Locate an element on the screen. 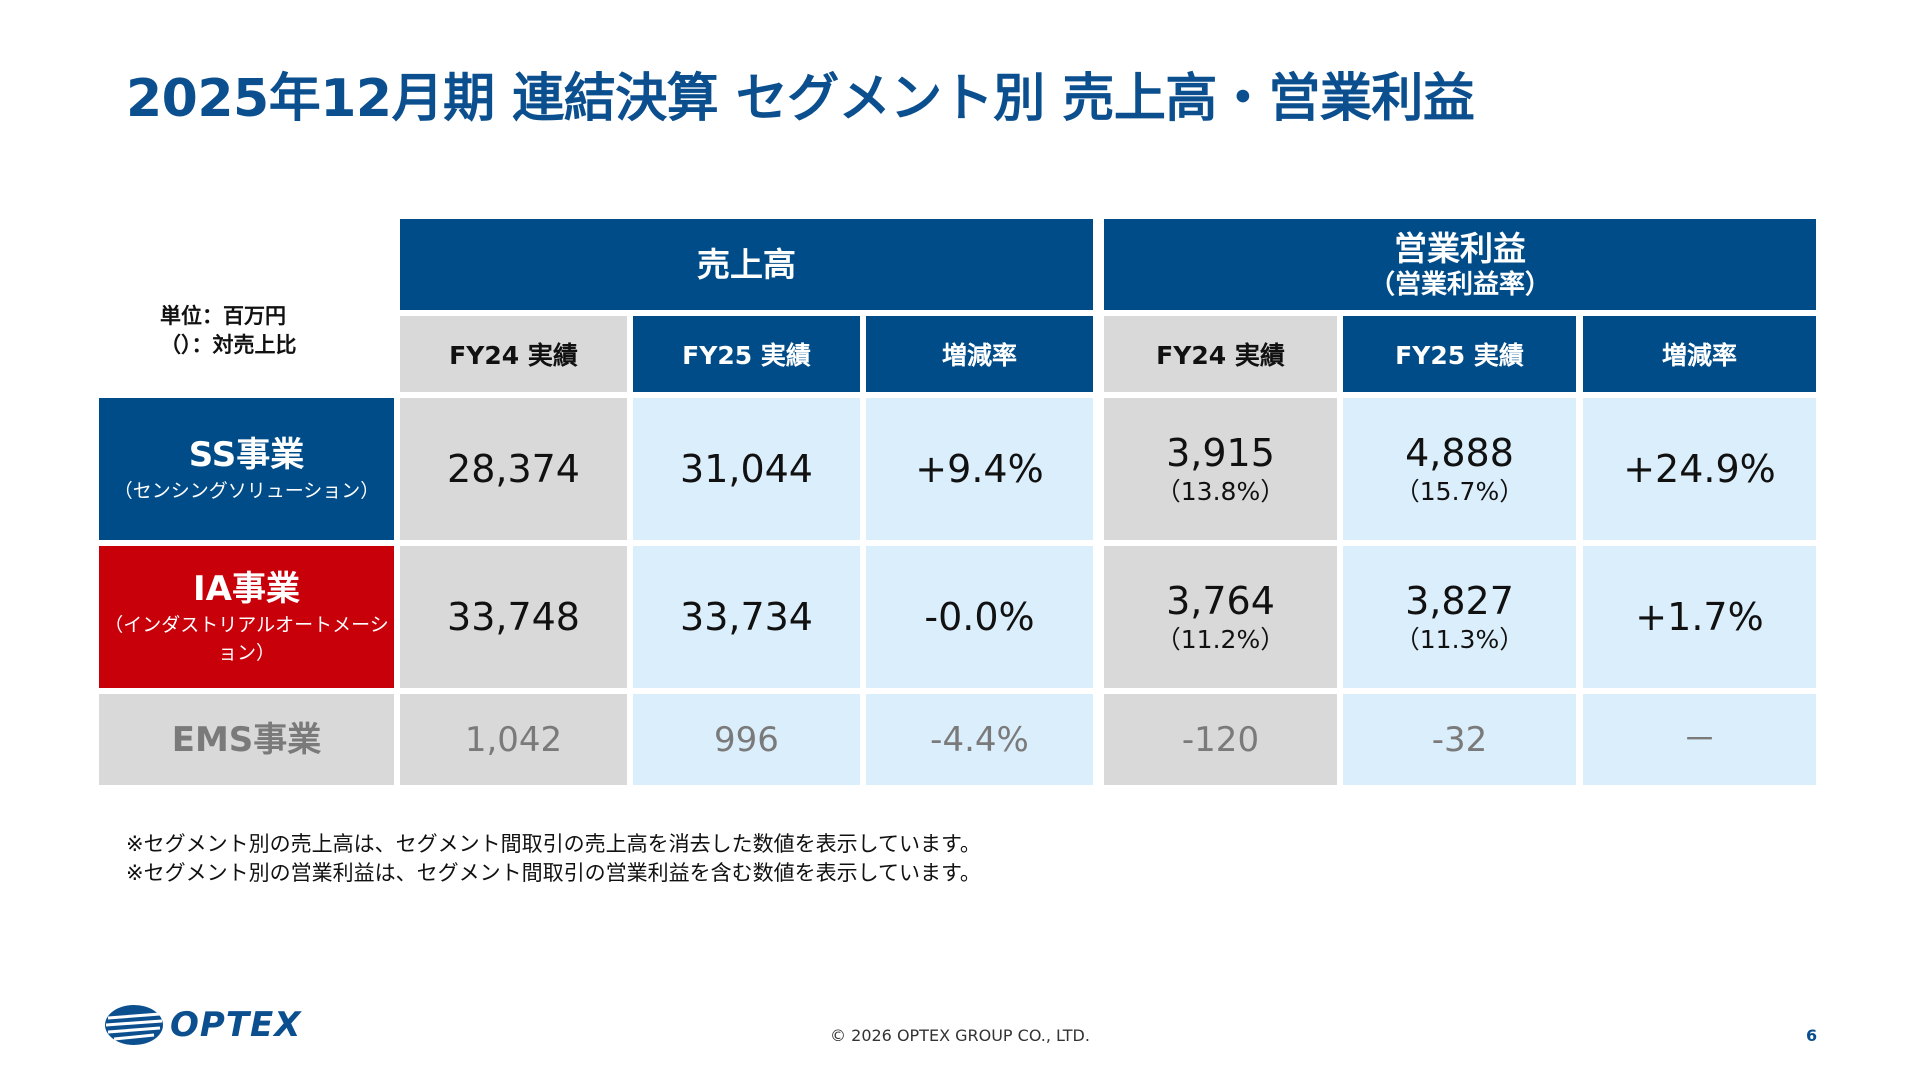 The height and width of the screenshot is (1080, 1920). unit-line-2: （）：対売上比 is located at coordinates (228, 345).